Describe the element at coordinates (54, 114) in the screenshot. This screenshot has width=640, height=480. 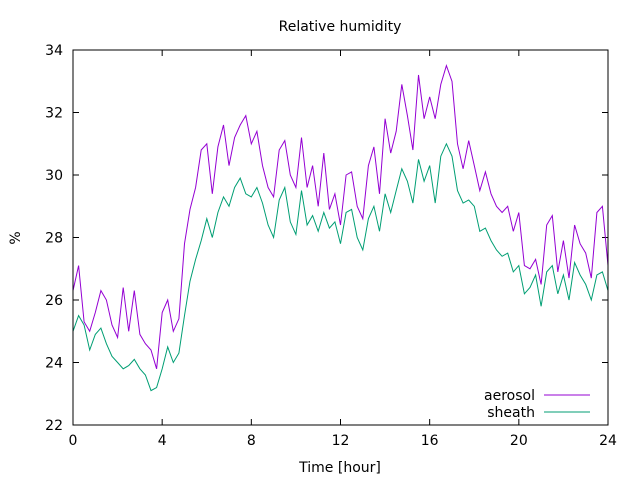
I see `y-tick-label: 32` at that location.